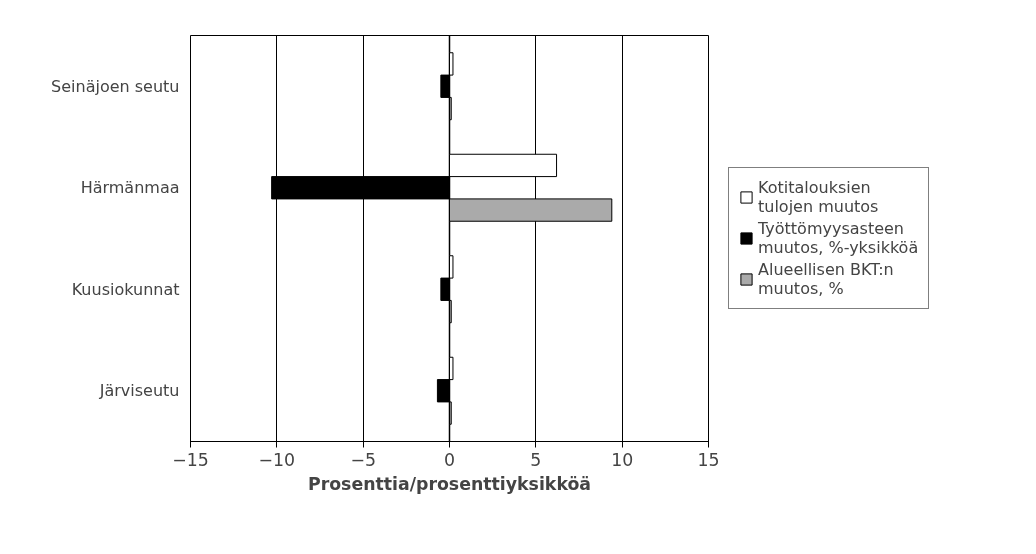 The width and height of the screenshot is (1036, 554). What do you see at coordinates (622, 459) in the screenshot?
I see `x-tick-label: 10` at bounding box center [622, 459].